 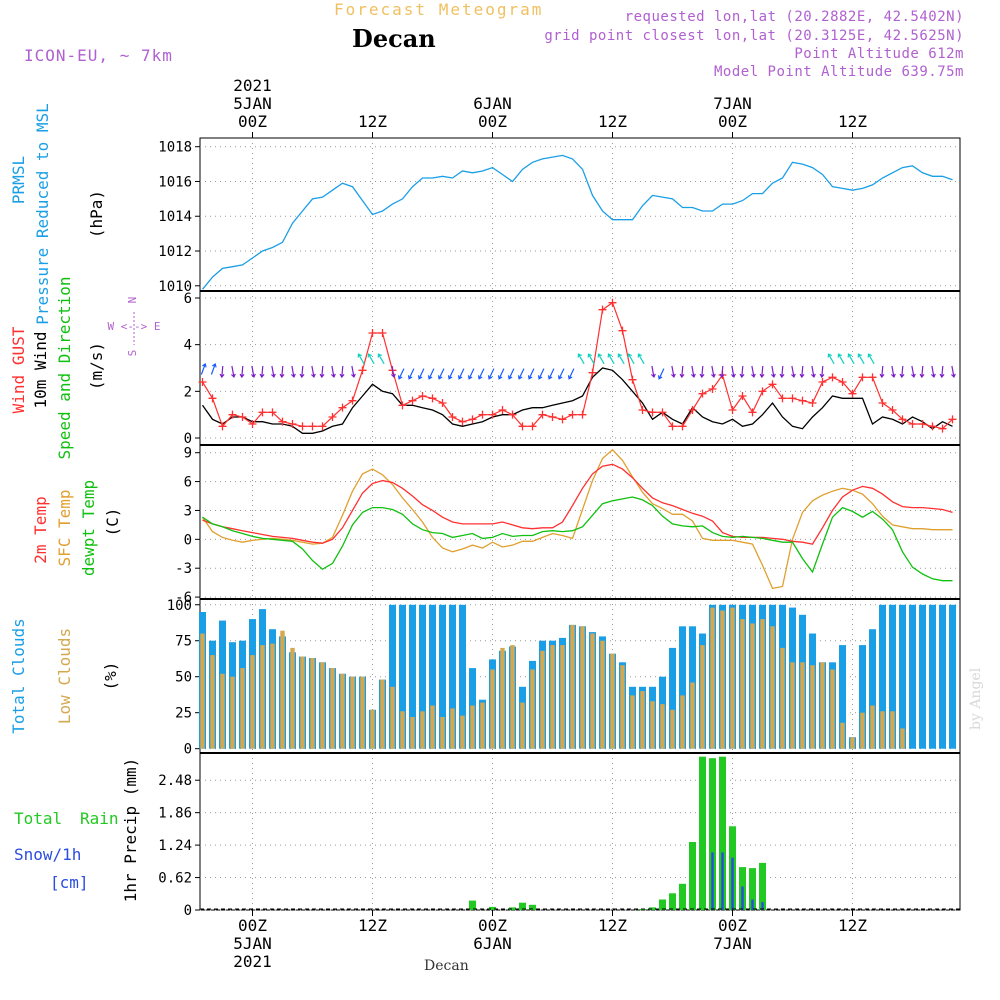 I want to click on rain-label: Rain, so click(x=99, y=818).